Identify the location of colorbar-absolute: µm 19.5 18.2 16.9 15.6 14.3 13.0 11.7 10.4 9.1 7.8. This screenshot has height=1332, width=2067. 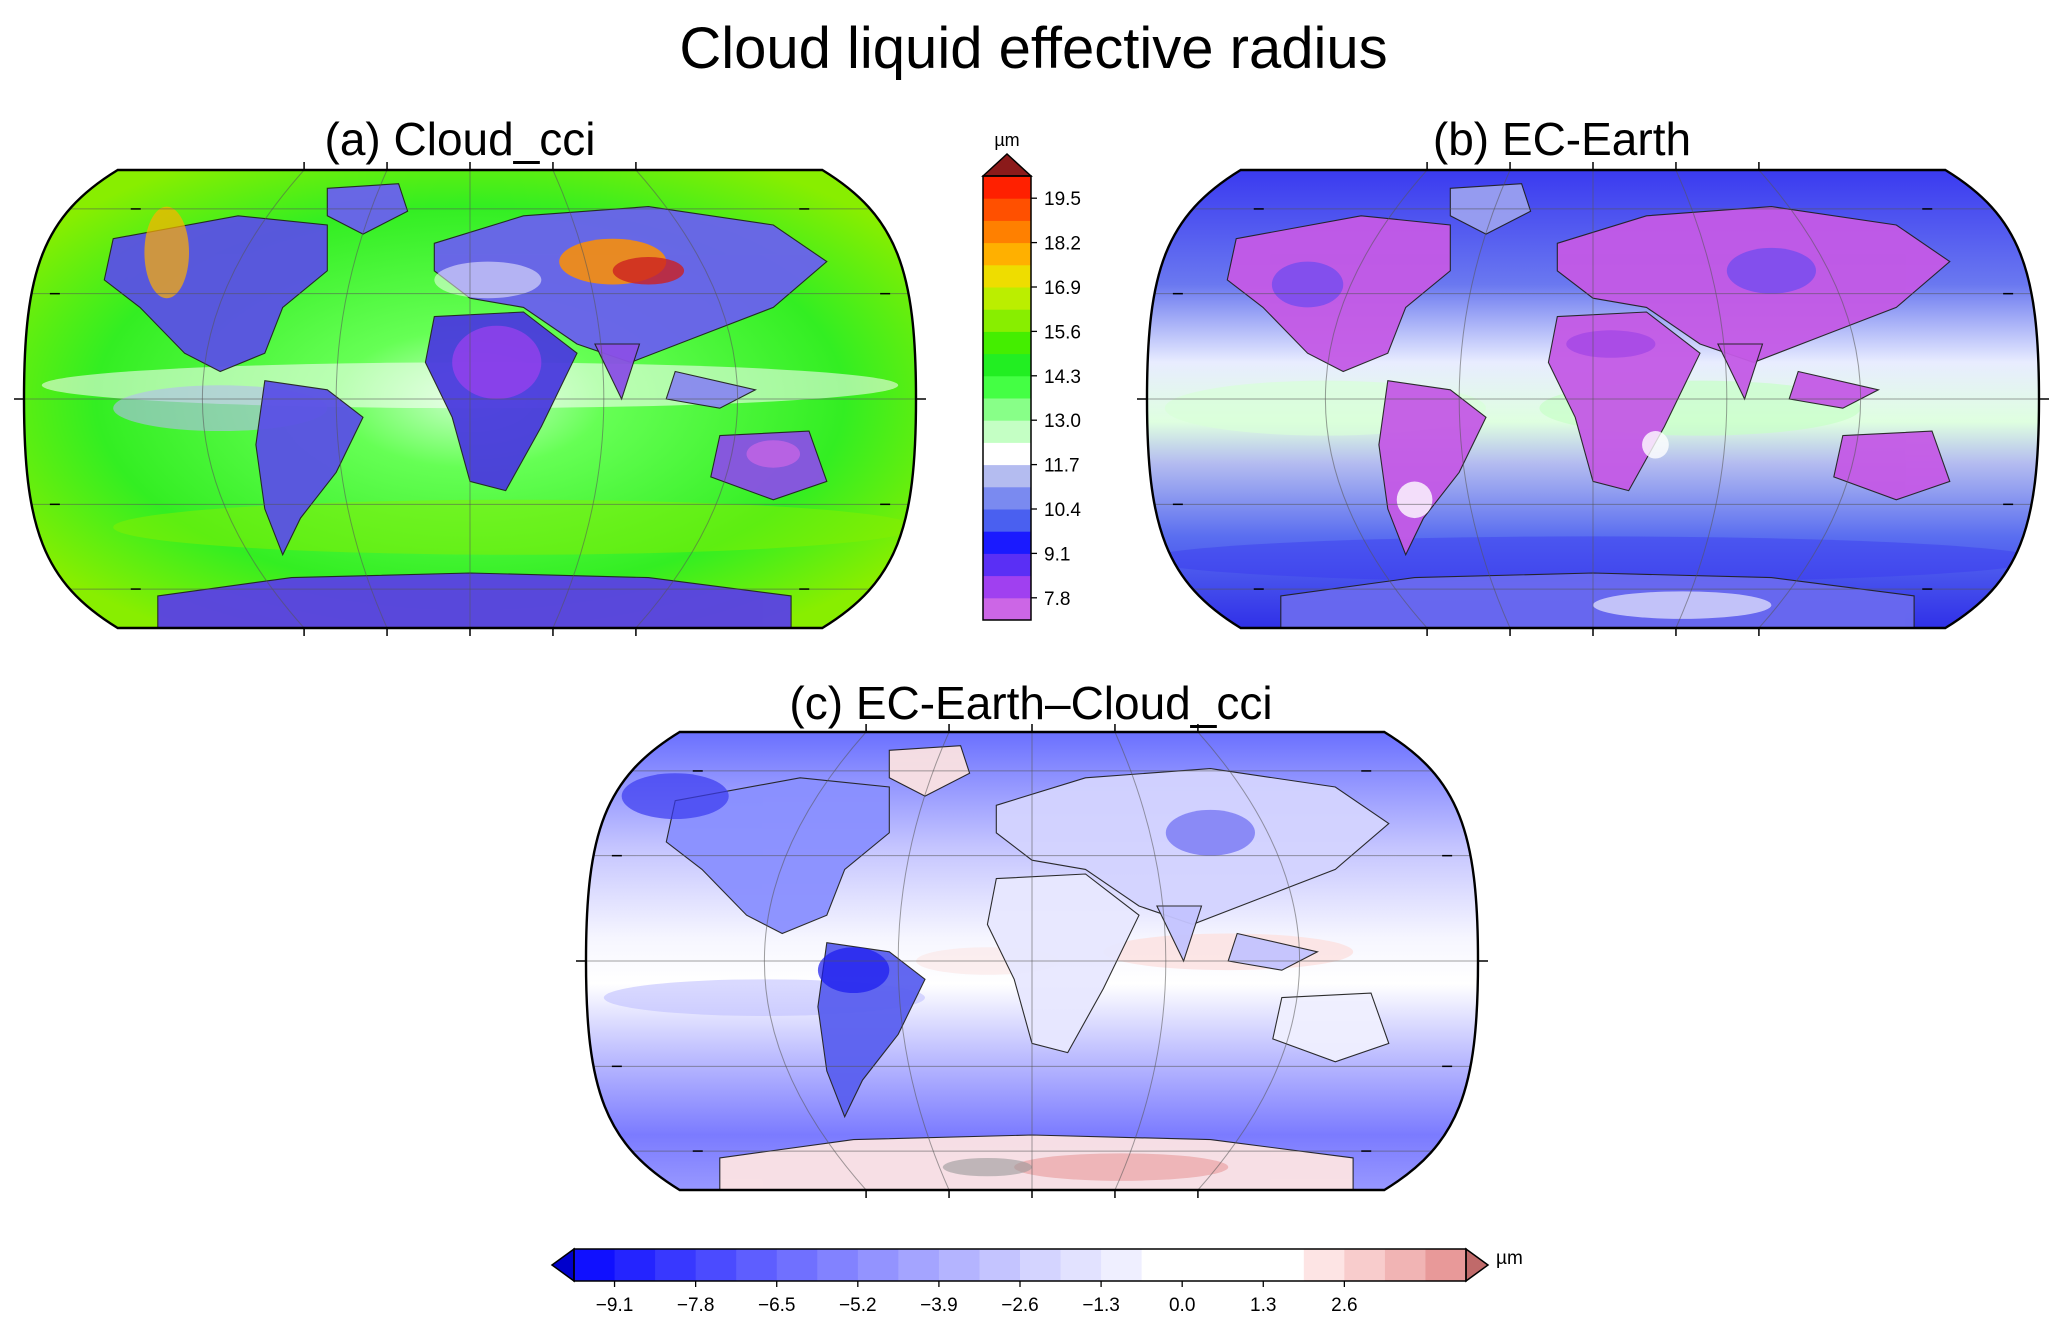
(1031, 375).